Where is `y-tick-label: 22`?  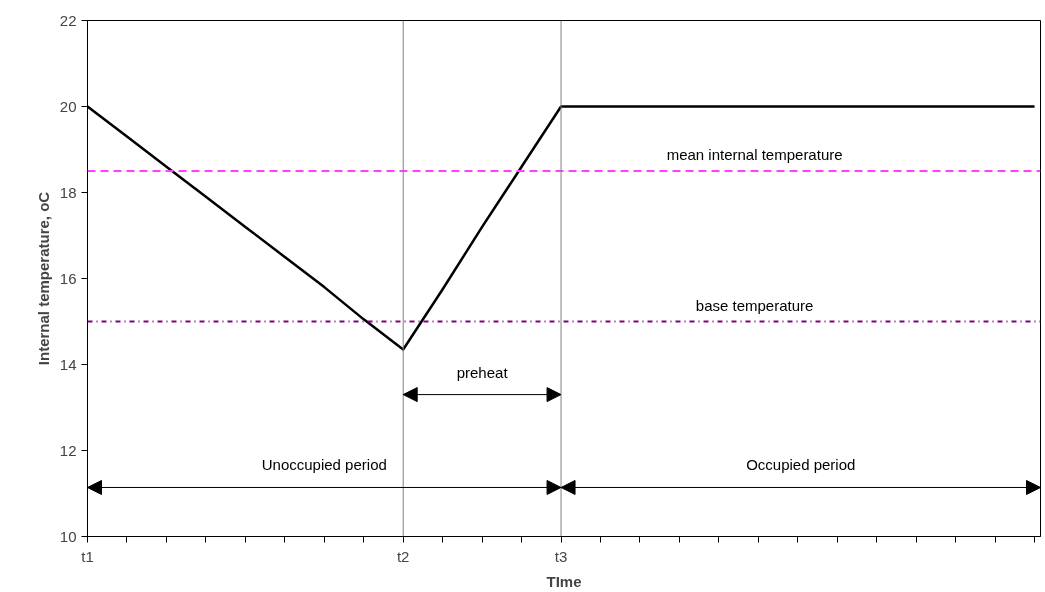 y-tick-label: 22 is located at coordinates (68, 20).